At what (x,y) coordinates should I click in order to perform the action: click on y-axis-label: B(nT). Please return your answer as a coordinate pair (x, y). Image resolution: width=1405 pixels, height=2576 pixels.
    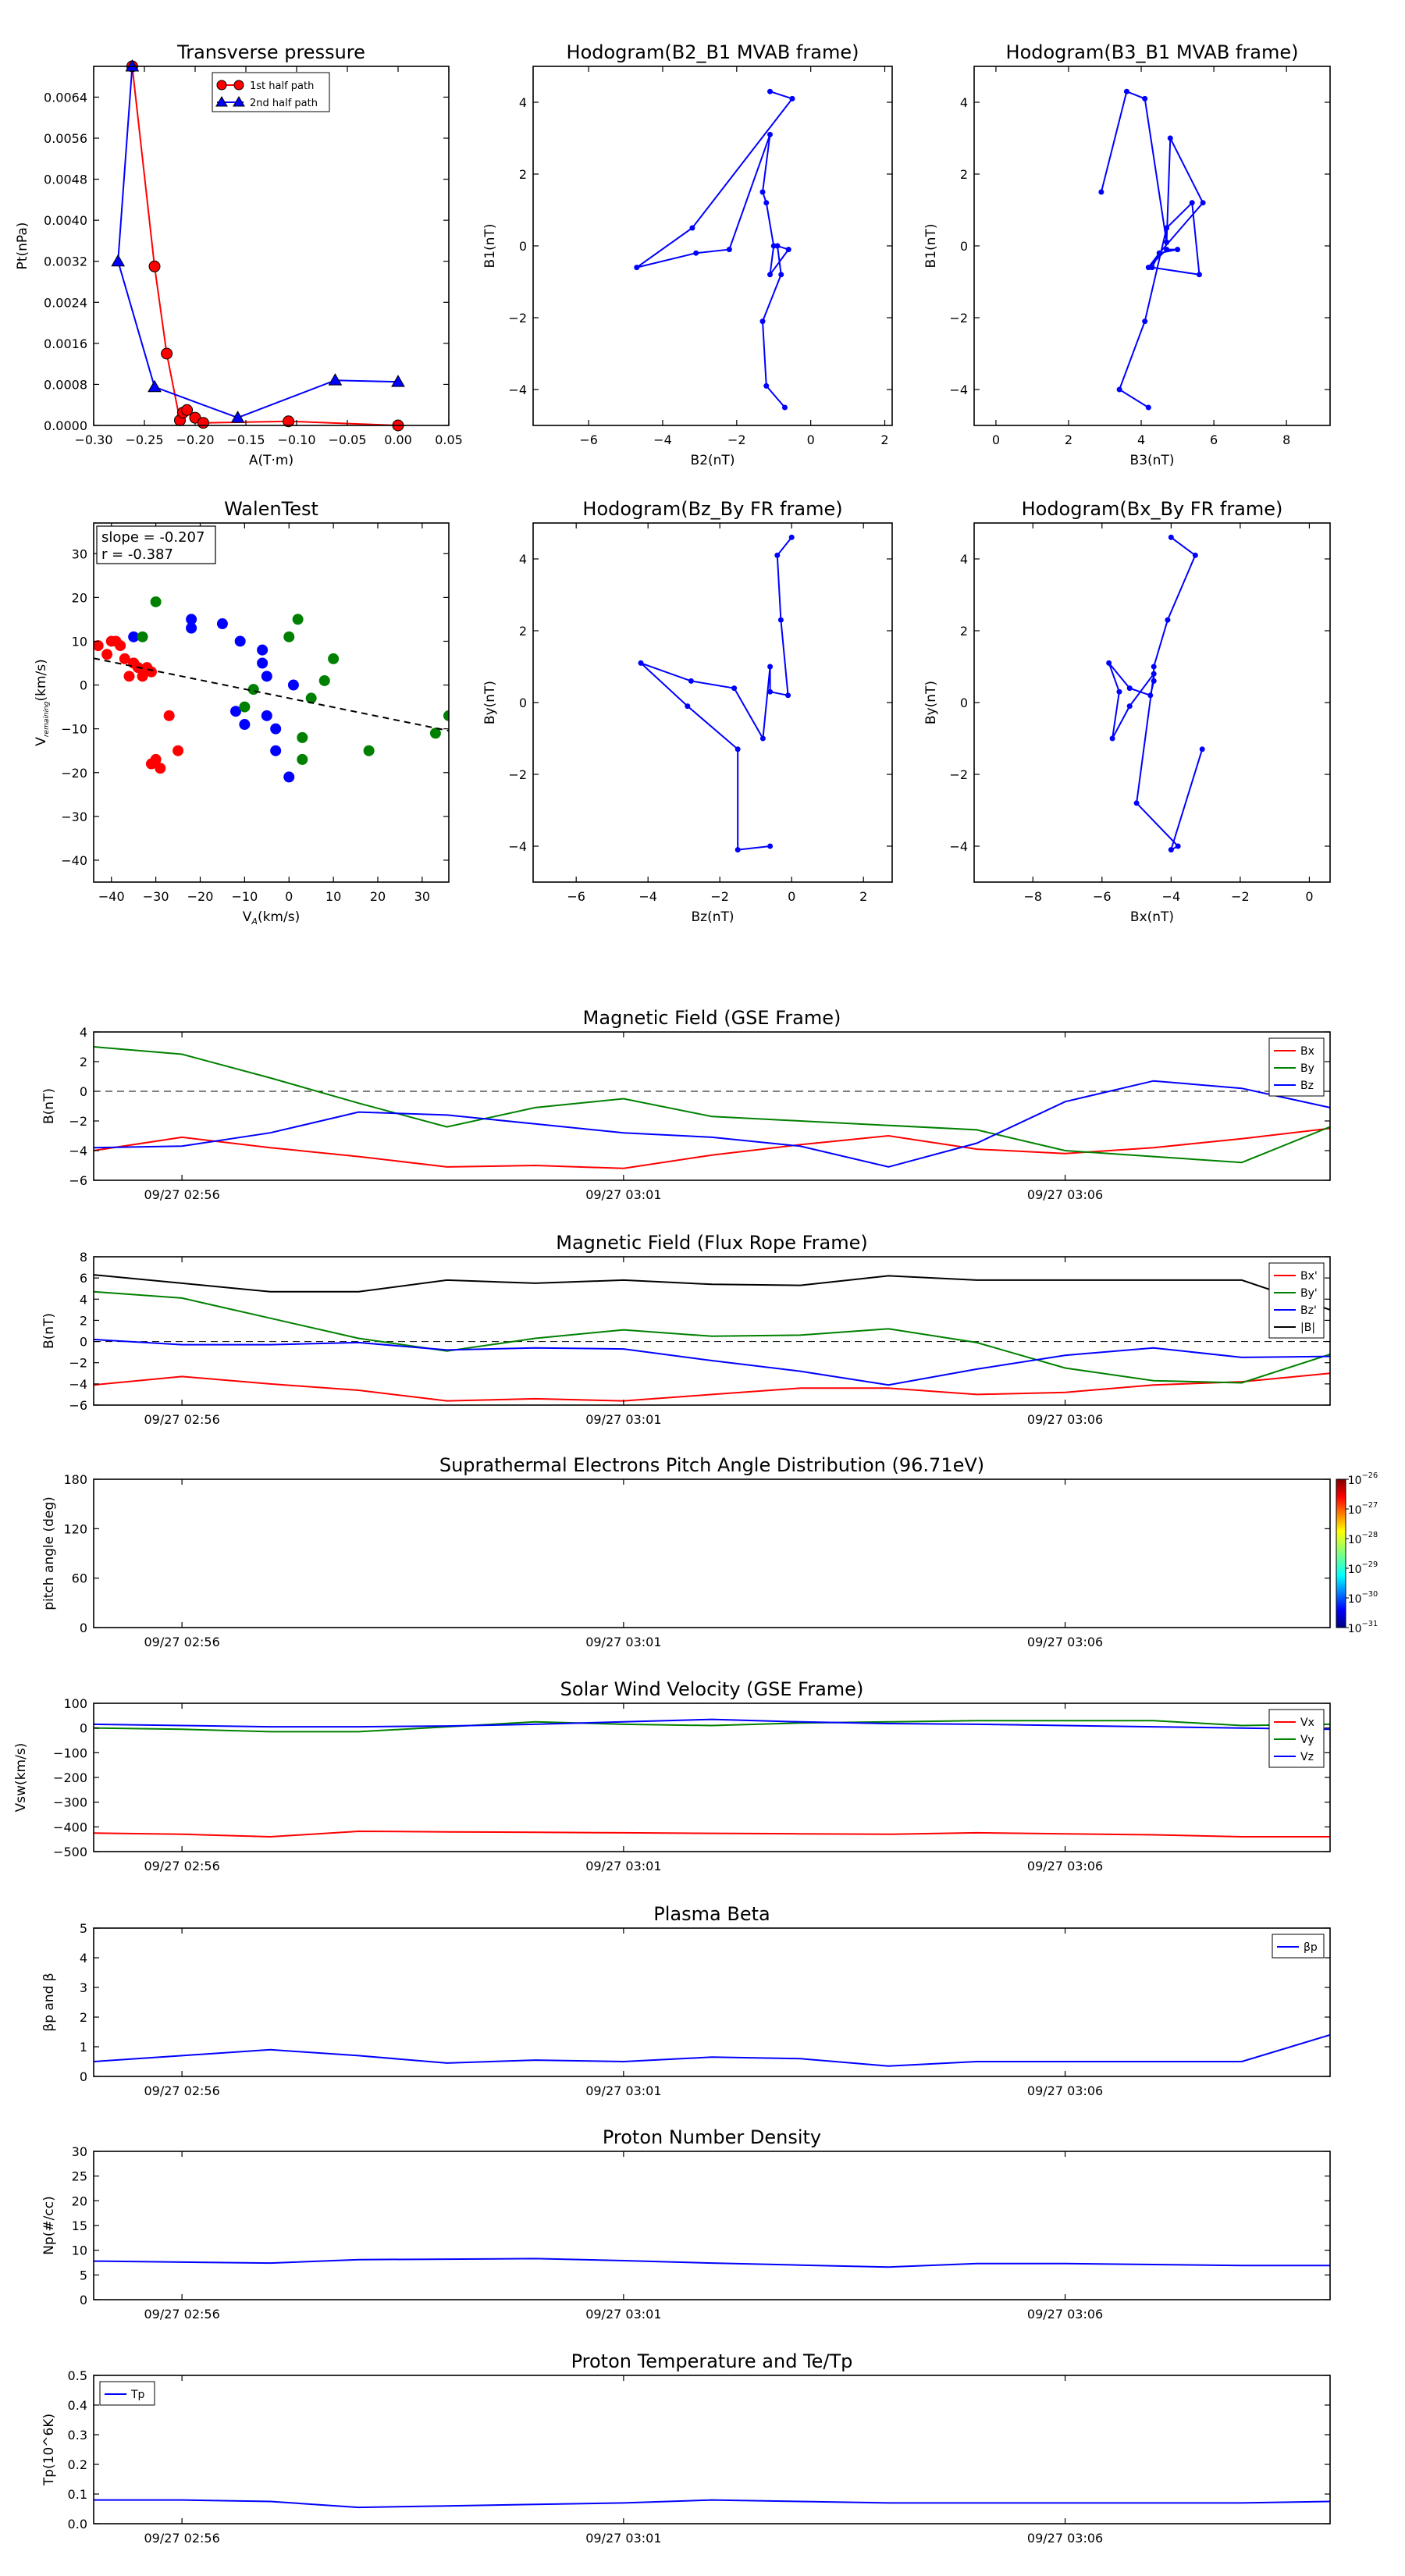
    Looking at the image, I should click on (49, 1331).